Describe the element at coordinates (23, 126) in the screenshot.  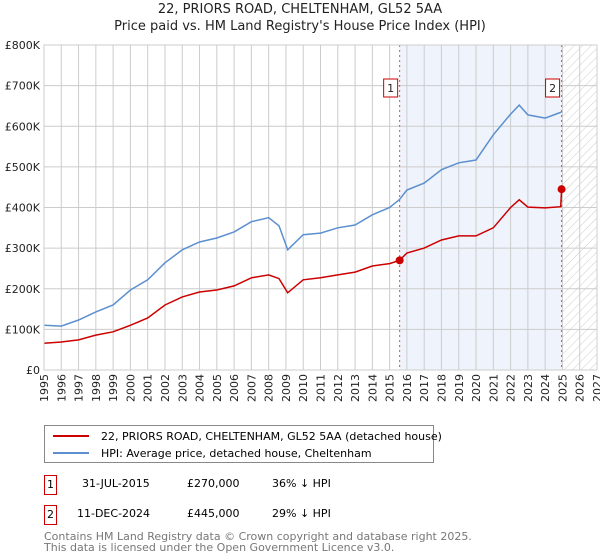
I see `y-tick-label: £600K` at that location.